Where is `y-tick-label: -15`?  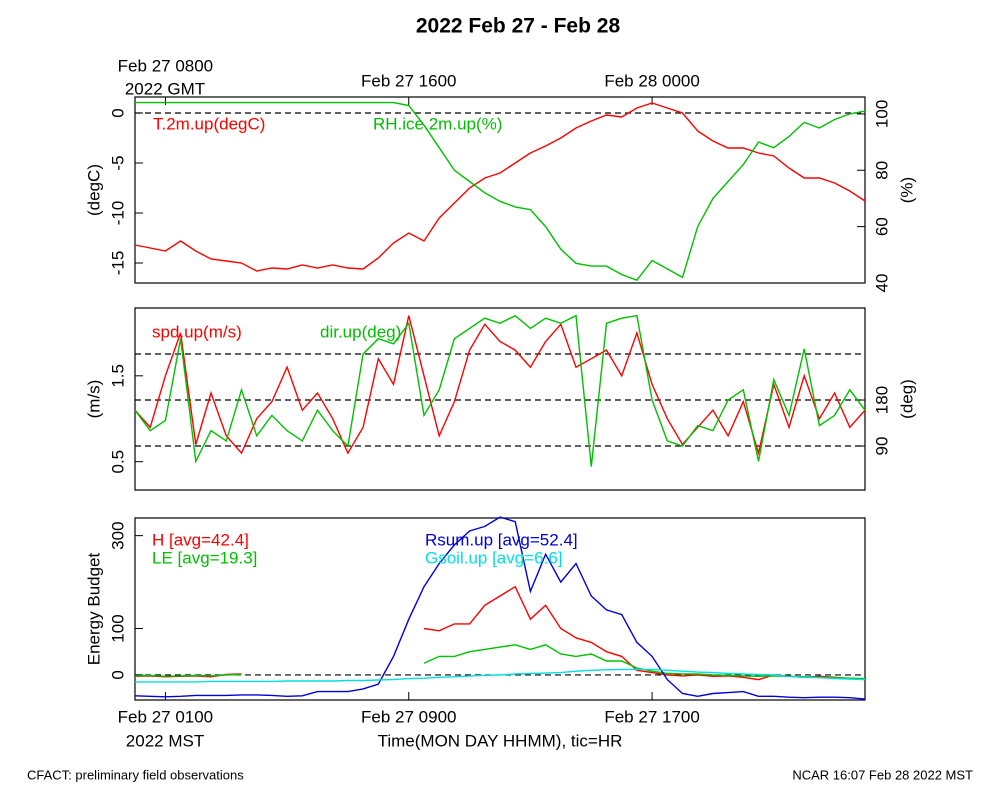 y-tick-label: -15 is located at coordinates (117, 263).